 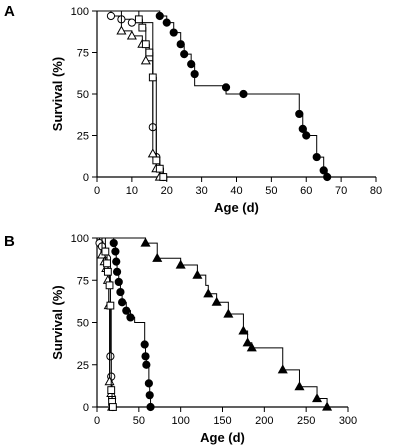 What do you see at coordinates (264, 421) in the screenshot?
I see `x-tick-label: 200` at bounding box center [264, 421].